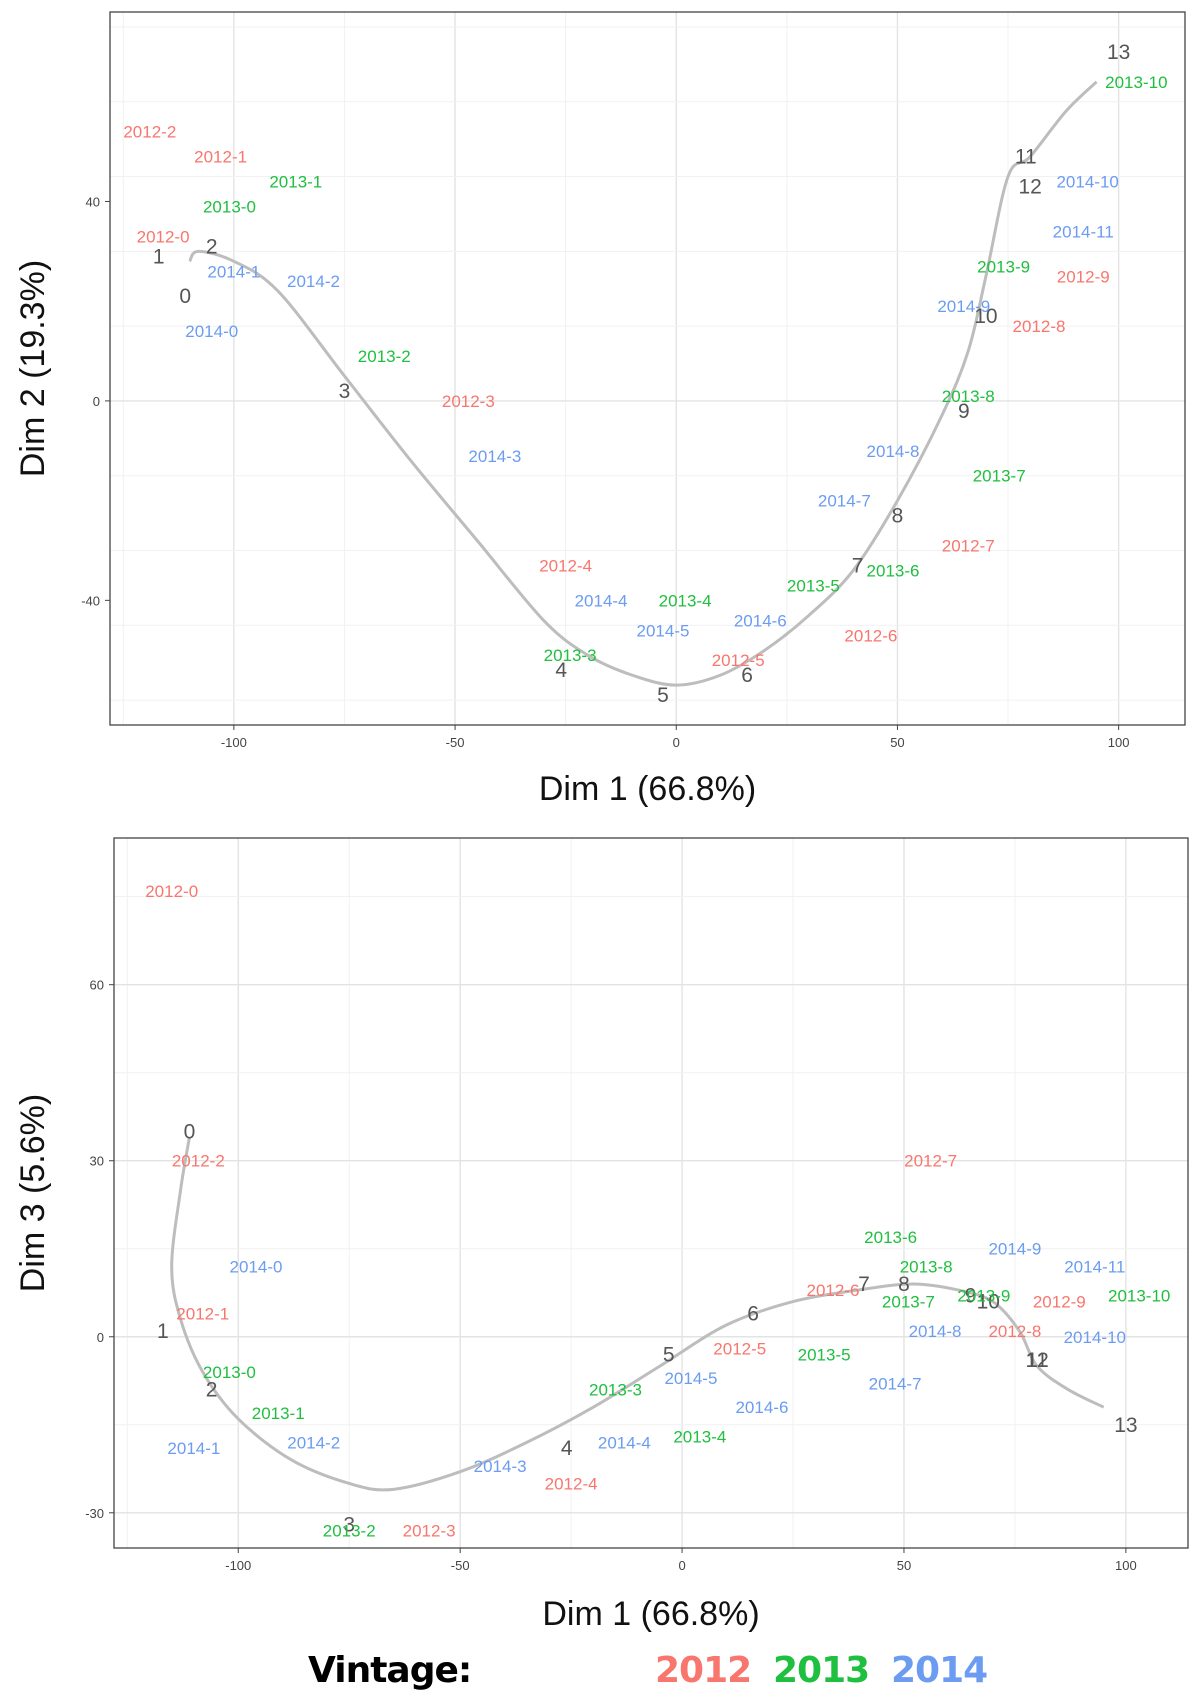 The image size is (1200, 1707). What do you see at coordinates (703, 1670) in the screenshot?
I see `legend-entry-2012: 2012` at bounding box center [703, 1670].